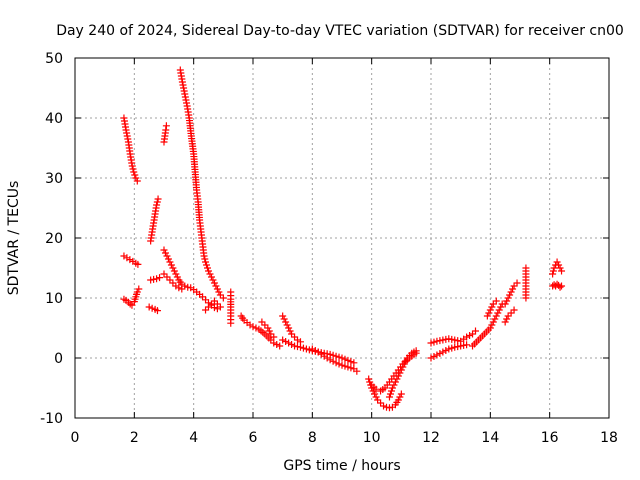 The width and height of the screenshot is (640, 480). I want to click on y-tick-label: 20, so click(54, 239).